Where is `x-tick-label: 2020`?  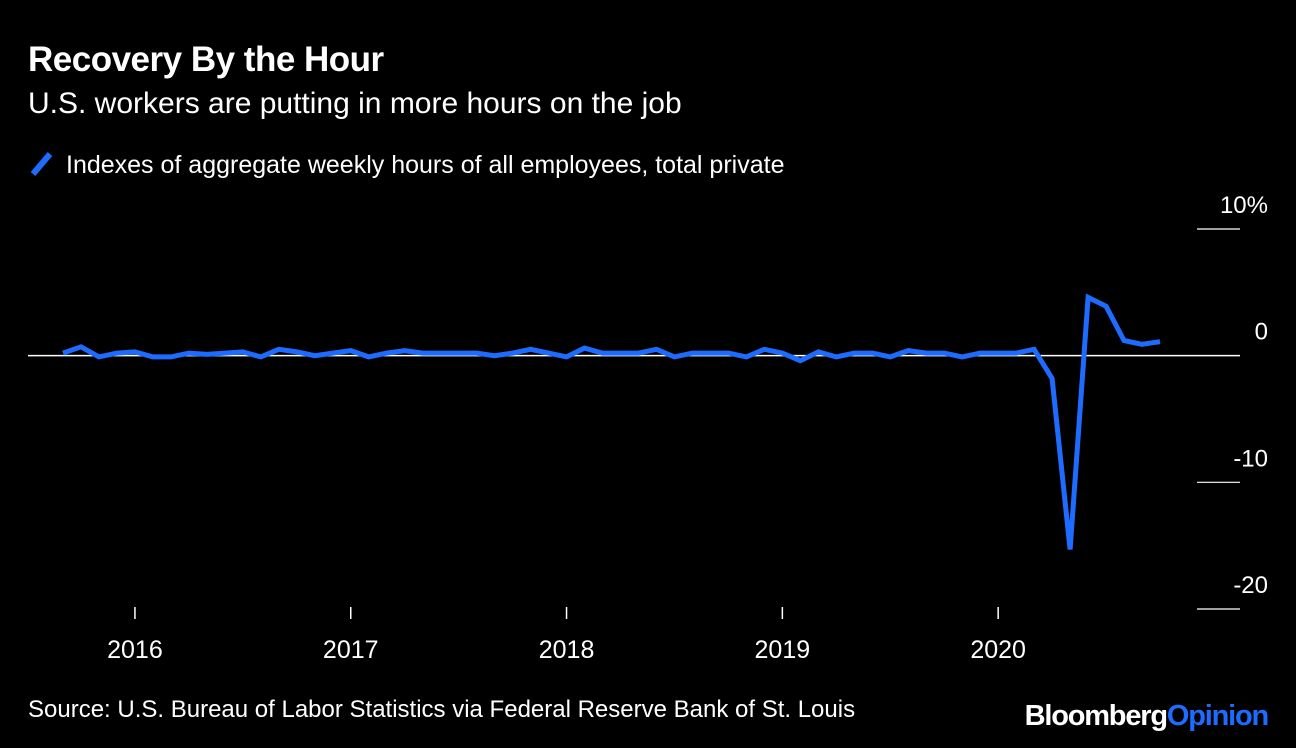 x-tick-label: 2020 is located at coordinates (998, 650).